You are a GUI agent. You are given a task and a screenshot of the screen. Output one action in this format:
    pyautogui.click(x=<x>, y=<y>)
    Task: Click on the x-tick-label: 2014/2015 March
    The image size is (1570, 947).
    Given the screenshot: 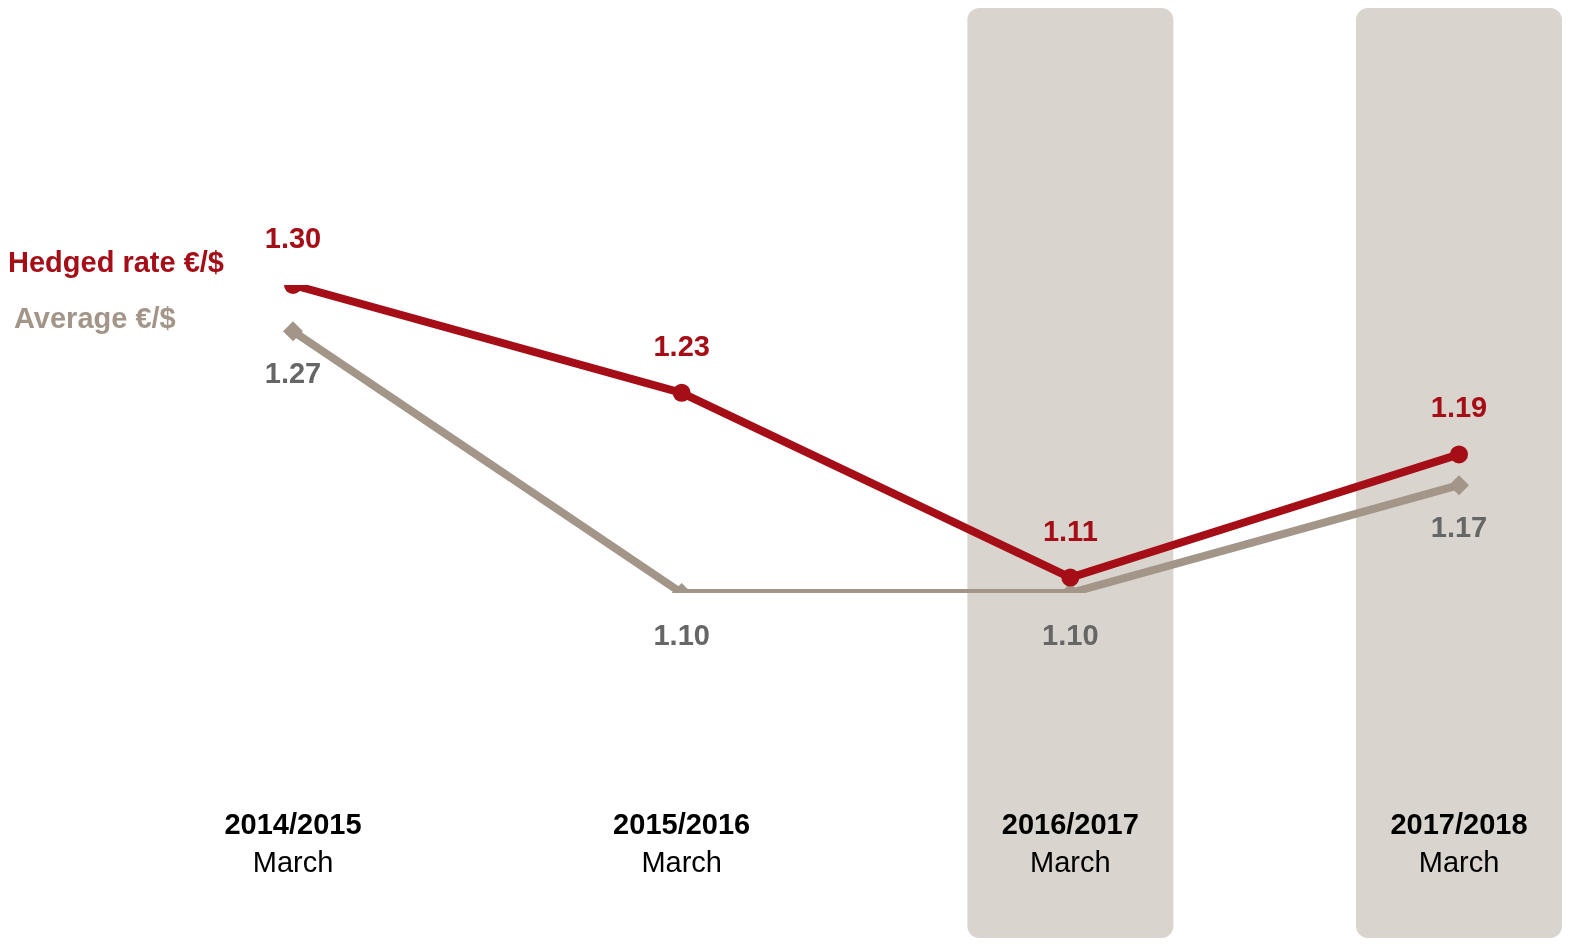 What is the action you would take?
    pyautogui.click(x=293, y=843)
    